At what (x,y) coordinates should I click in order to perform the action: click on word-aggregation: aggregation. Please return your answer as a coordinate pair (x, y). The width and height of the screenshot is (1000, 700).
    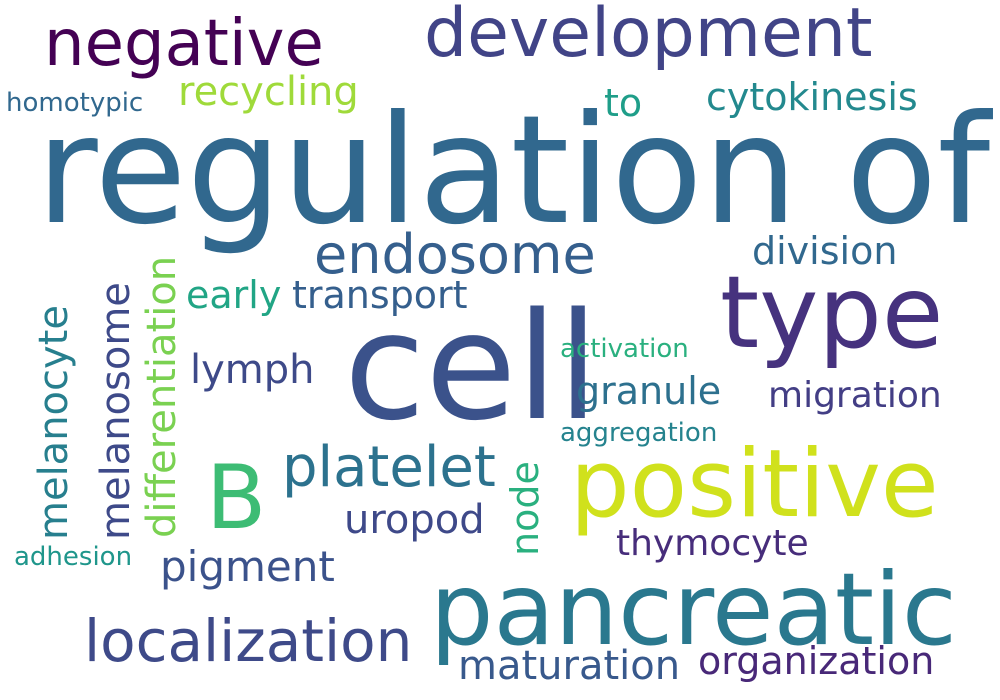
    Looking at the image, I should click on (639, 433).